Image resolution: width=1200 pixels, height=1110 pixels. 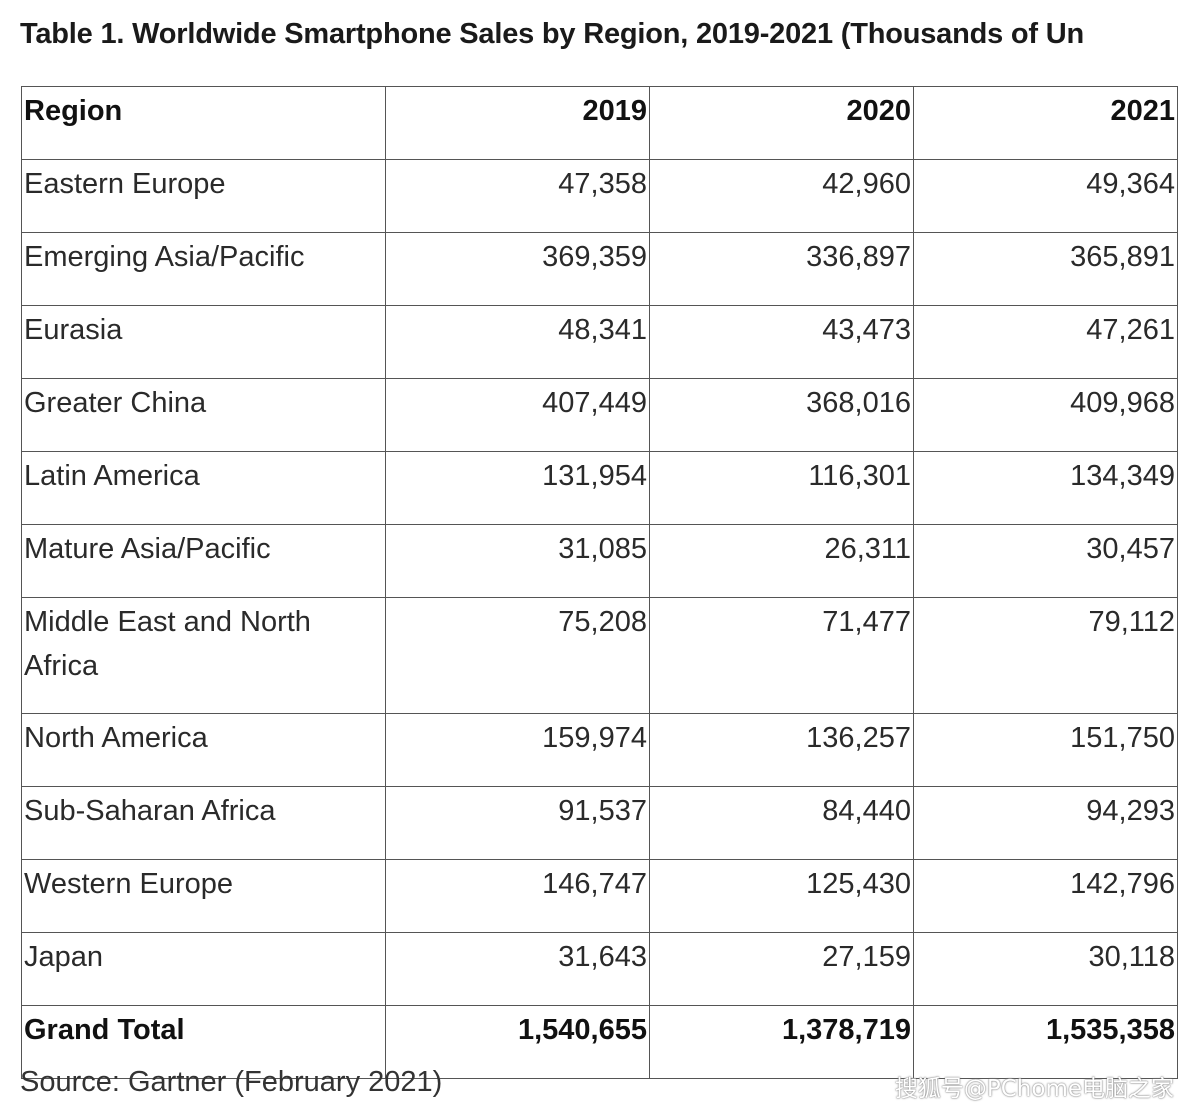 I want to click on value-2020-cell: 125,430, so click(x=781, y=896).